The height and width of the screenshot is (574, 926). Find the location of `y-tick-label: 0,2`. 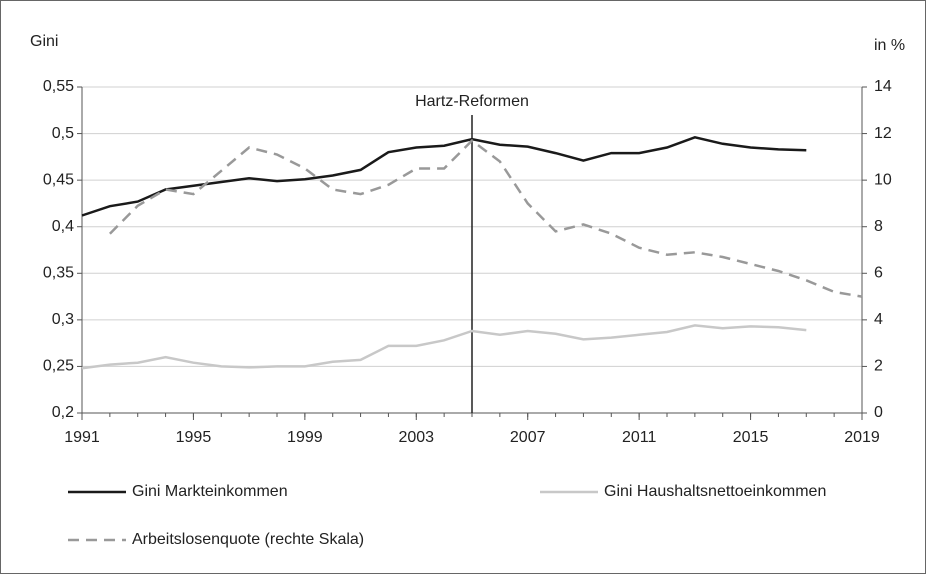

y-tick-label: 0,2 is located at coordinates (63, 412).